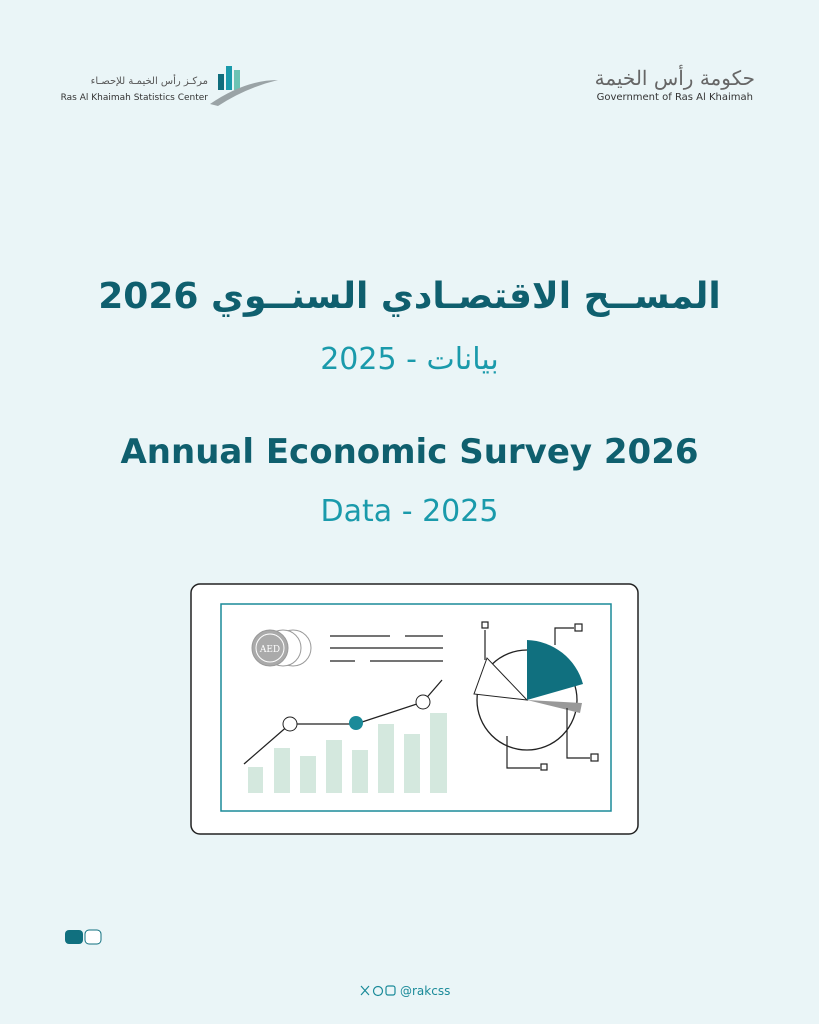  Describe the element at coordinates (409, 452) in the screenshot. I see `title-english: Annual Economic Survey 2026` at that location.